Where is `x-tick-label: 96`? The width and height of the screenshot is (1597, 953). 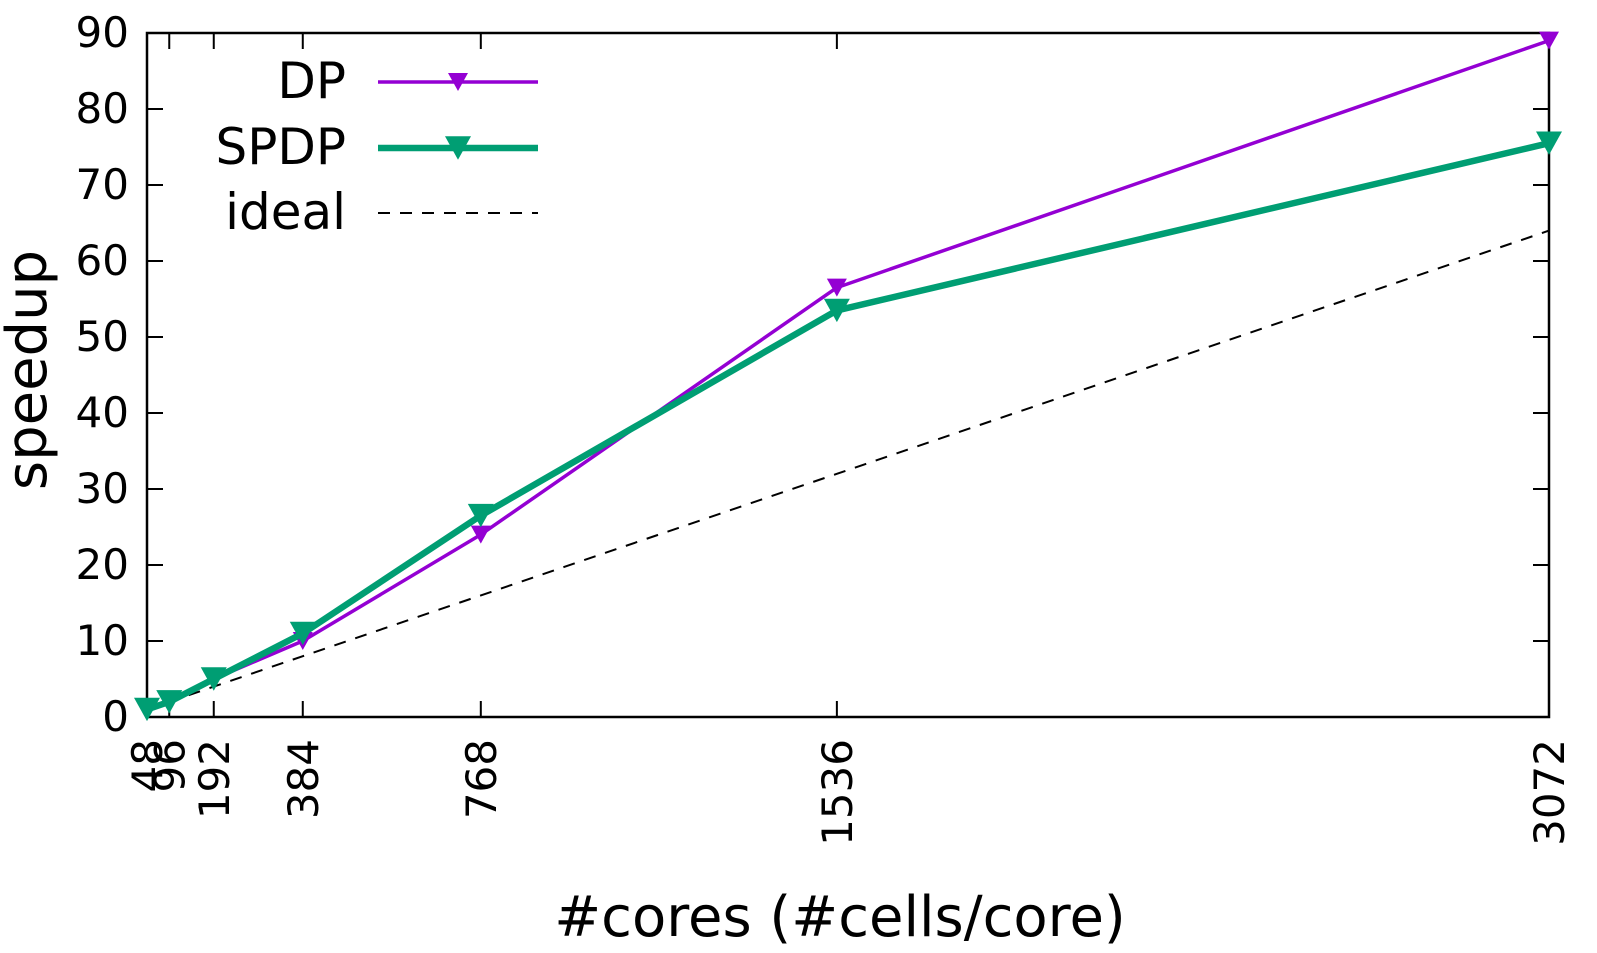
x-tick-label: 96 is located at coordinates (169, 765).